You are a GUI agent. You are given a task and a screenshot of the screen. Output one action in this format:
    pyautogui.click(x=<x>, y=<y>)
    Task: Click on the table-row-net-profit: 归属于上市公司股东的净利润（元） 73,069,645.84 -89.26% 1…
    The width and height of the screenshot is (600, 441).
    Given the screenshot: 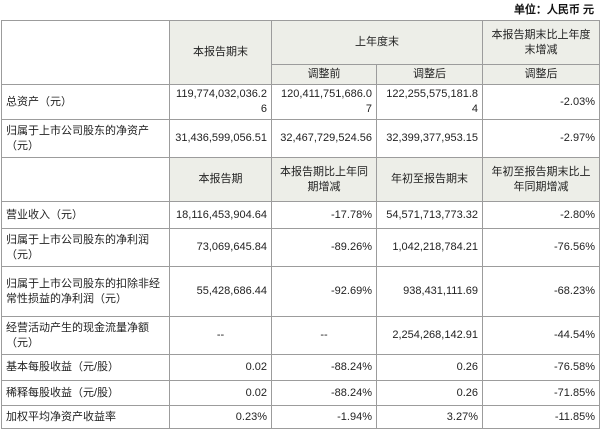 What is the action you would take?
    pyautogui.click(x=300, y=247)
    